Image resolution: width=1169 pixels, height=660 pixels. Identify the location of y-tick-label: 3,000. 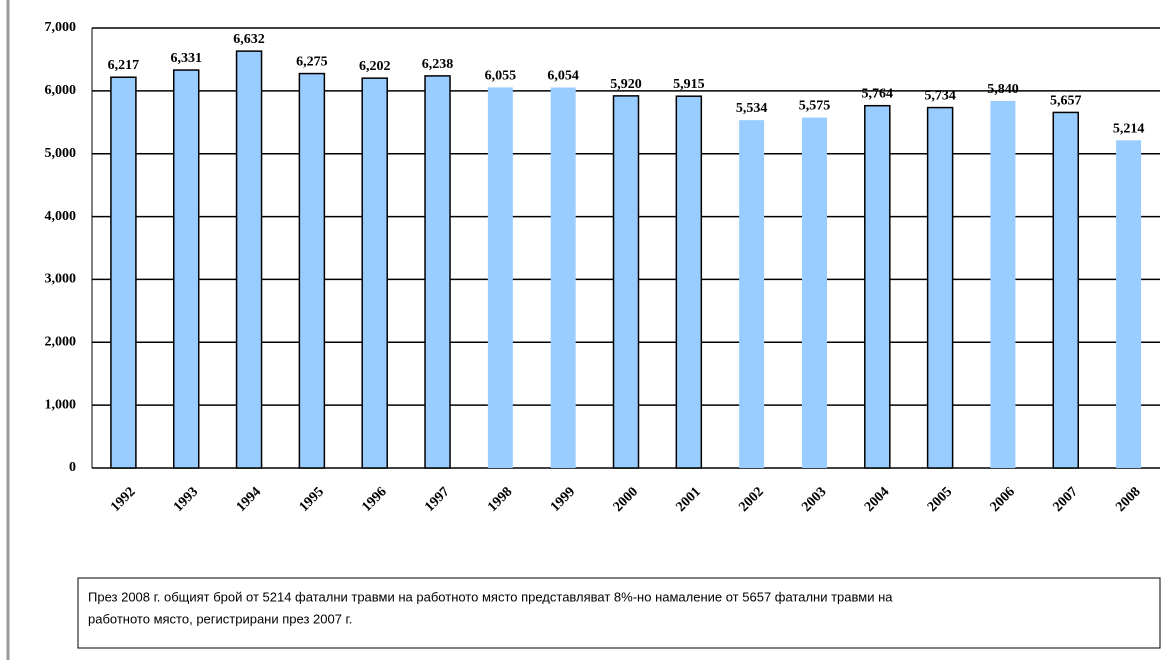
(61, 279).